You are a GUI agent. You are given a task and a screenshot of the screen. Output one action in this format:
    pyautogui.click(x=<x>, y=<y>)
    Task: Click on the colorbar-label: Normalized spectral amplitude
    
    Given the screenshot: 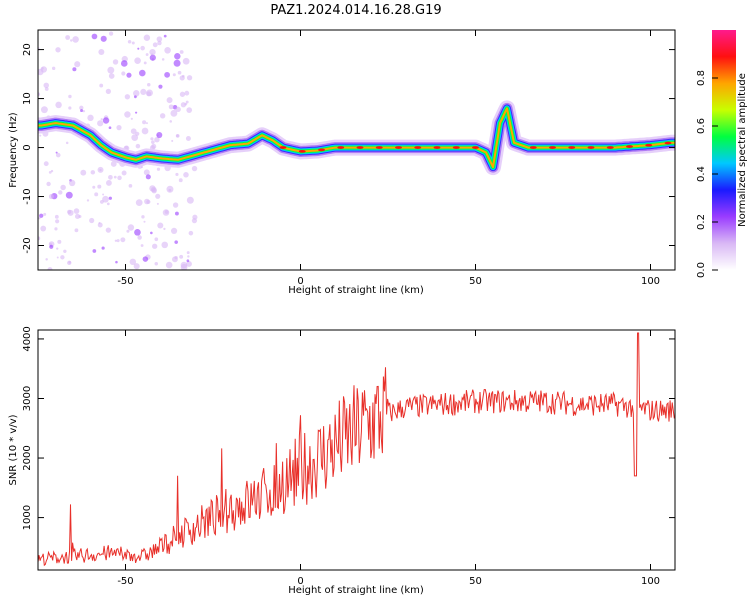 What is the action you would take?
    pyautogui.click(x=742, y=150)
    